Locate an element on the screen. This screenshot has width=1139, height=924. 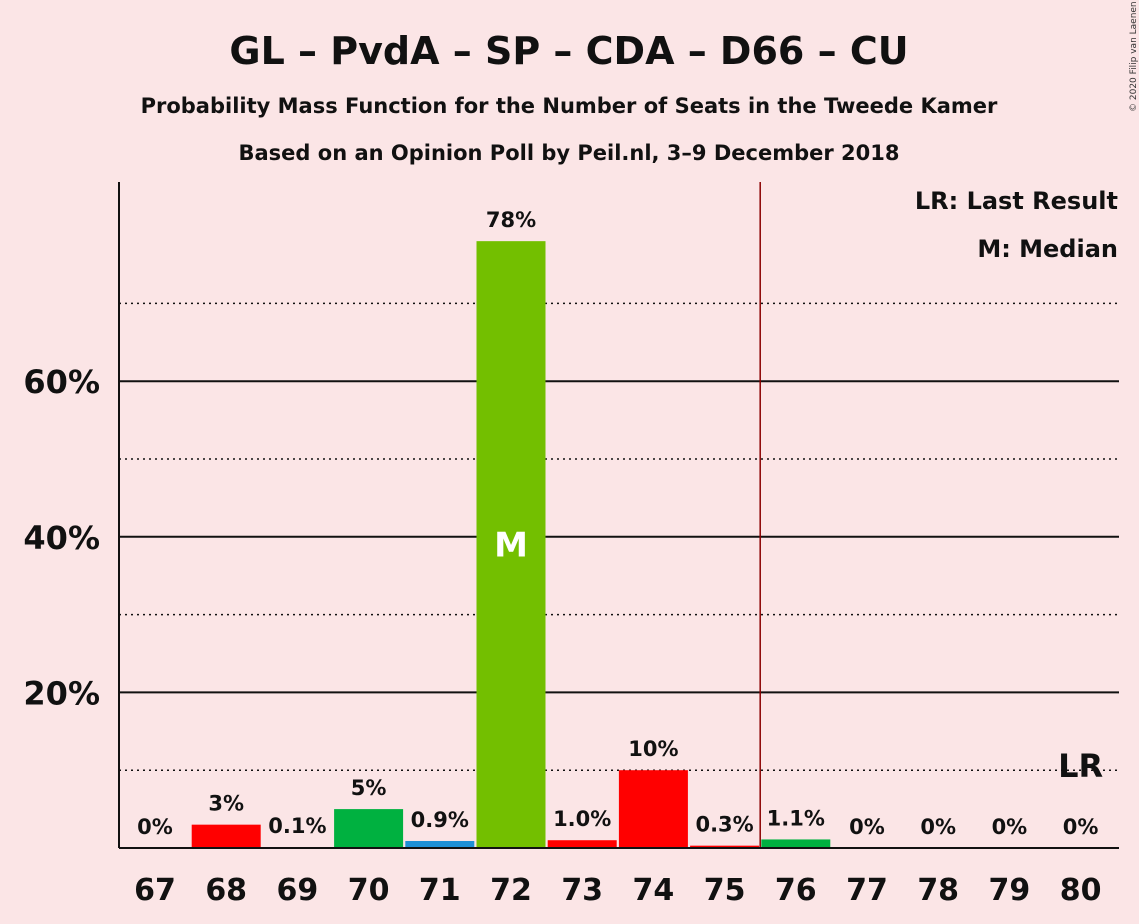
x-tick-label: 79 is located at coordinates (1010, 890).